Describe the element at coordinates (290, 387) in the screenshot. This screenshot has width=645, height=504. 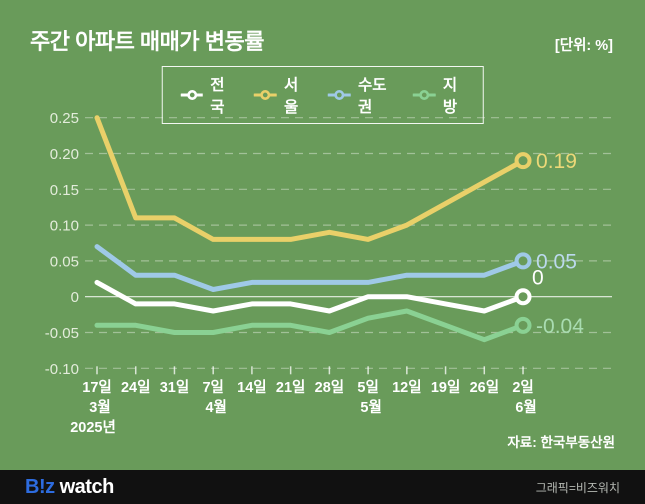
I see `svg-text: 21일` at that location.